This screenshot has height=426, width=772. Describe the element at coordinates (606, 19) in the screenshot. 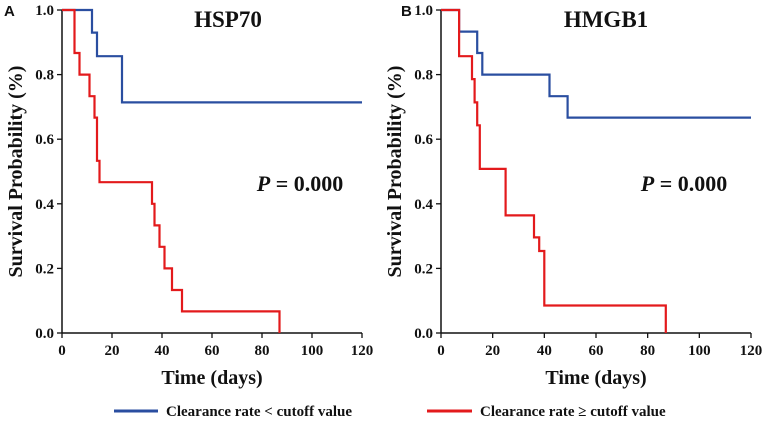

I see `chart-title: HMGB1` at that location.